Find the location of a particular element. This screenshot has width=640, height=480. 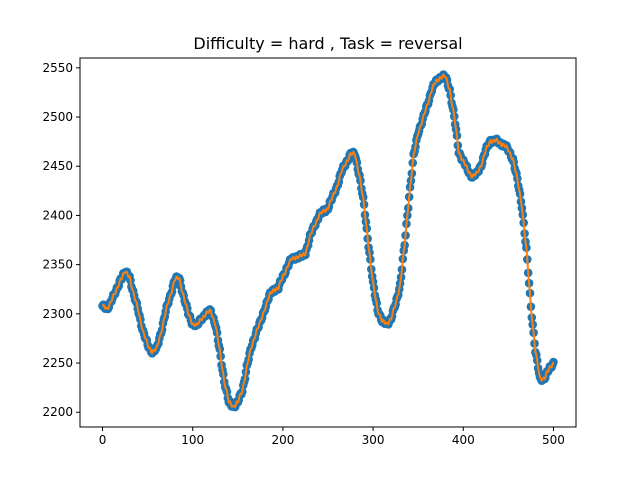

x-tick-label: 200 is located at coordinates (282, 440).